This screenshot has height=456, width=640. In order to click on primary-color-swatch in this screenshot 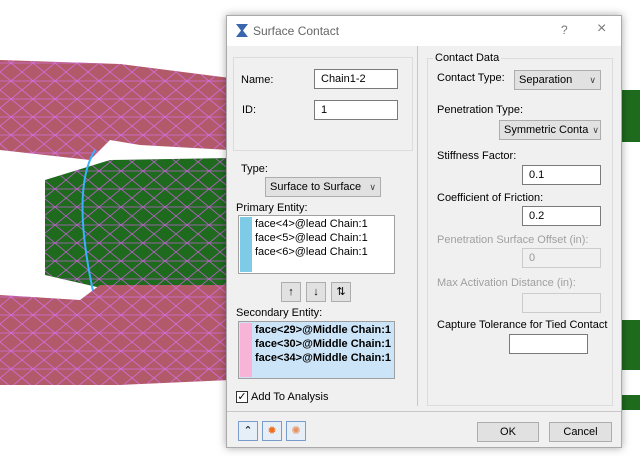, I will do `click(246, 244)`.